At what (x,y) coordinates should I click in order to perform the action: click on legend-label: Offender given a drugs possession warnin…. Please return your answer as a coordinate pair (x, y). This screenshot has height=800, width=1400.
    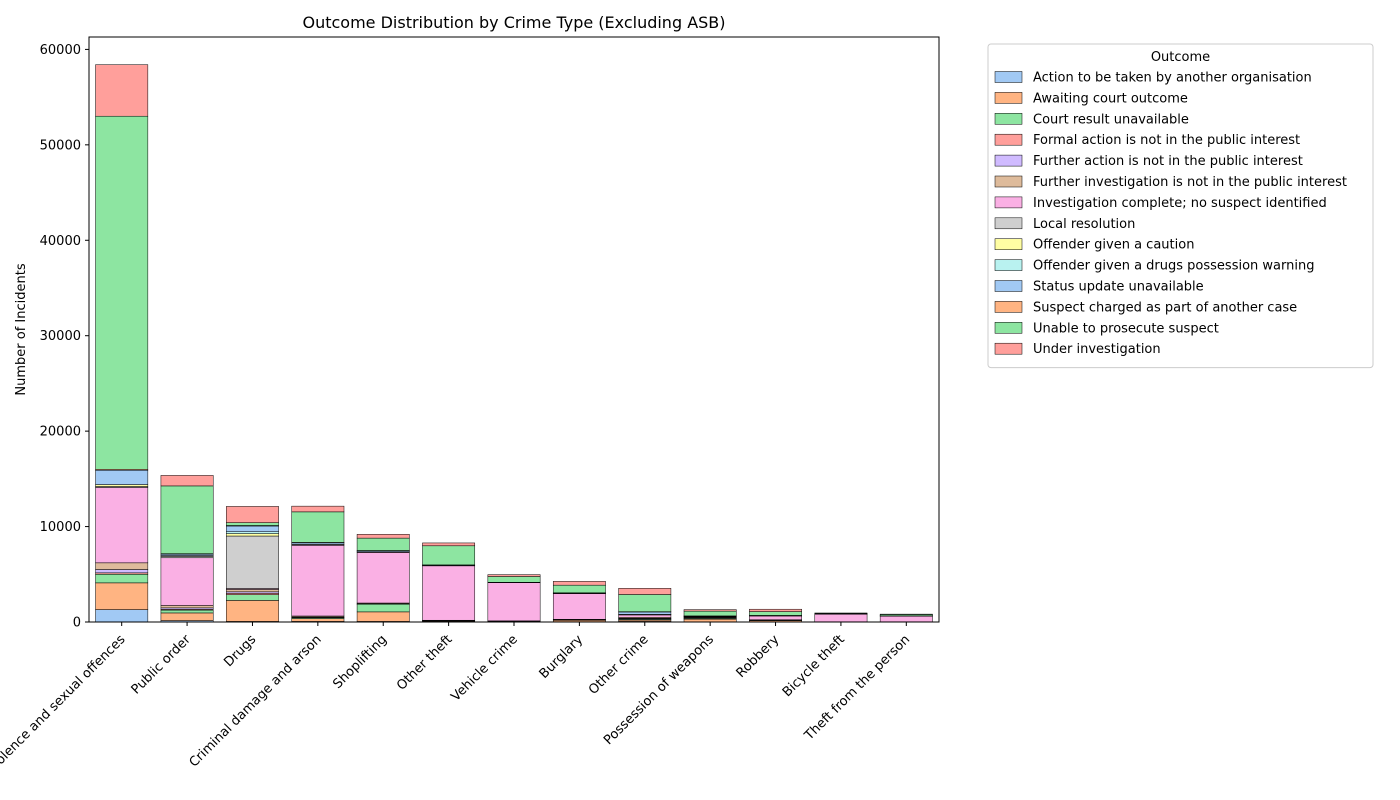
    Looking at the image, I should click on (1173, 266).